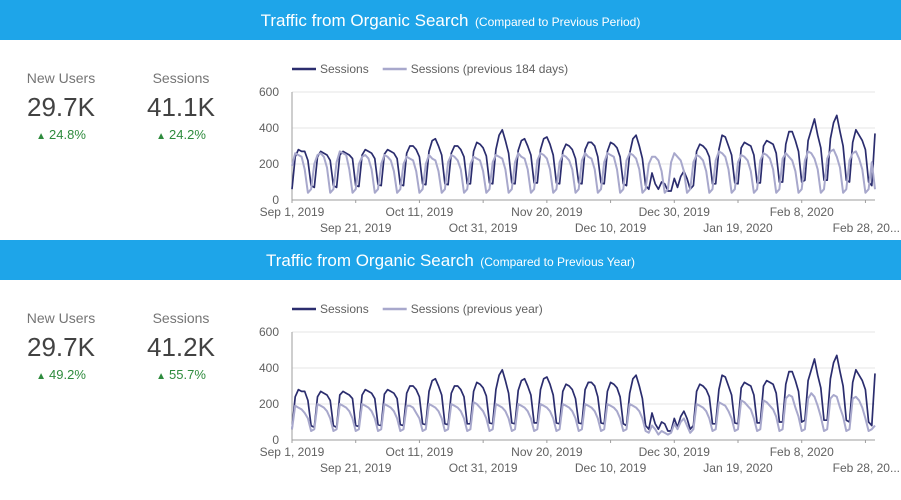  I want to click on kpi-value: 41.2K, so click(181, 347).